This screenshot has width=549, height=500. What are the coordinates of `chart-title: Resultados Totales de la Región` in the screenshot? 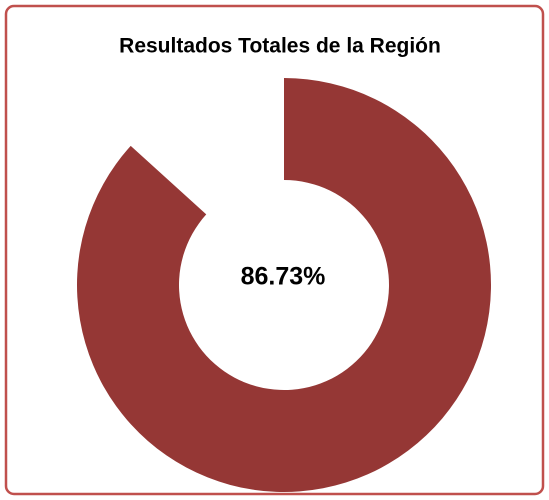 It's located at (280, 46).